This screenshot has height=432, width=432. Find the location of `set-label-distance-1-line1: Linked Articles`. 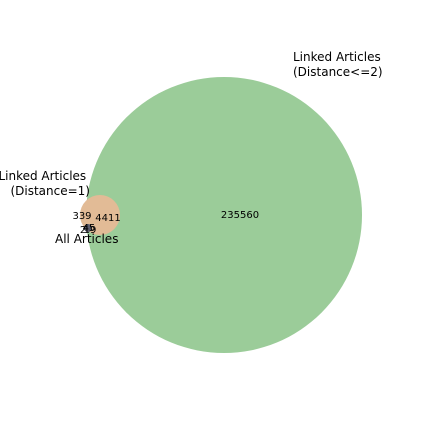

set-label-distance-1-line1: Linked Articles is located at coordinates (43, 176).